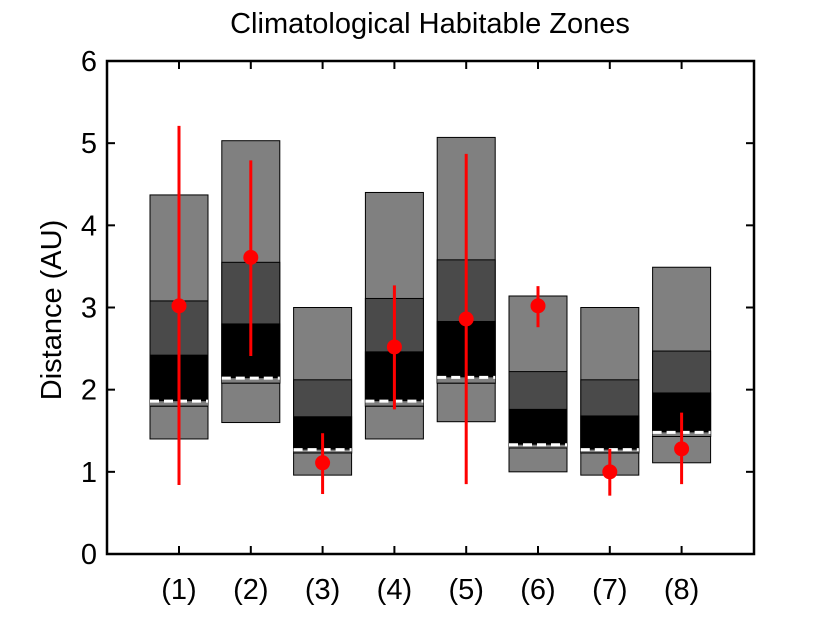 The image size is (830, 624). What do you see at coordinates (250, 590) in the screenshot?
I see `x-tick-label: (2)` at bounding box center [250, 590].